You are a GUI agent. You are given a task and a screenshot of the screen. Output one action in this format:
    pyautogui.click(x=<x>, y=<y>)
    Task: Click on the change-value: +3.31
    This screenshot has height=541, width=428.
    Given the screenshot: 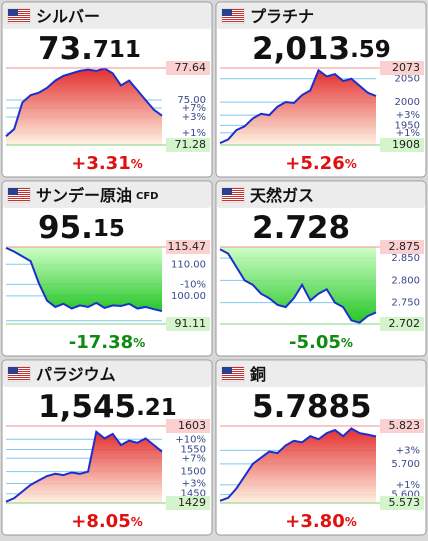 What is the action you would take?
    pyautogui.click(x=101, y=163)
    